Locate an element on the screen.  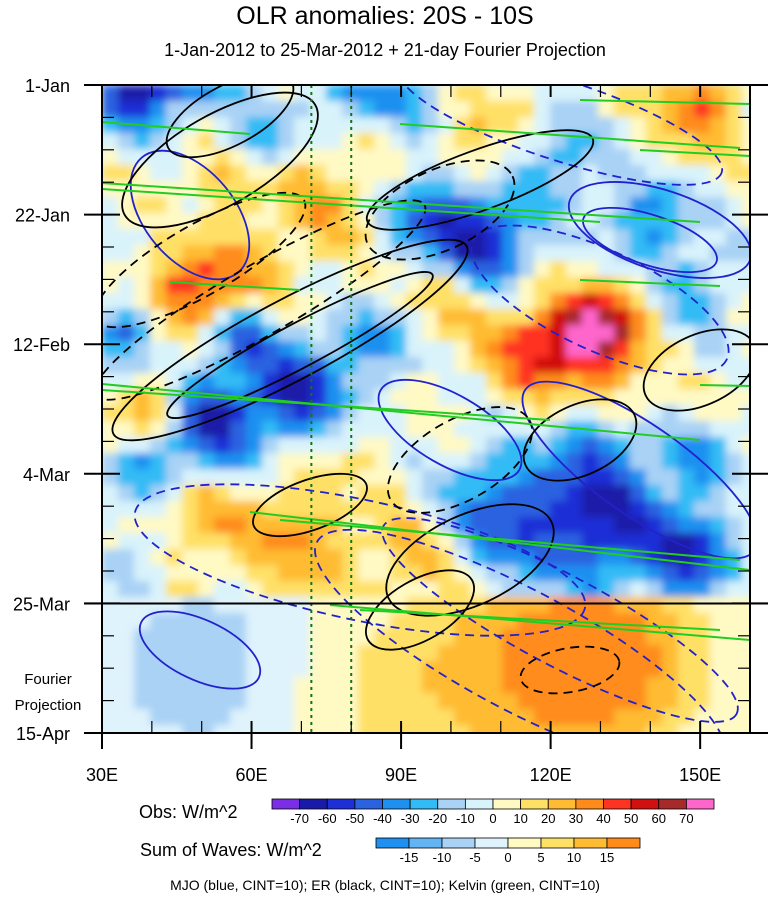
obs-colorbar: -70 -60 -50 -40 -30 -20 -10 0 10 20 30 40 50 60 70 is located at coordinates (493, 812).